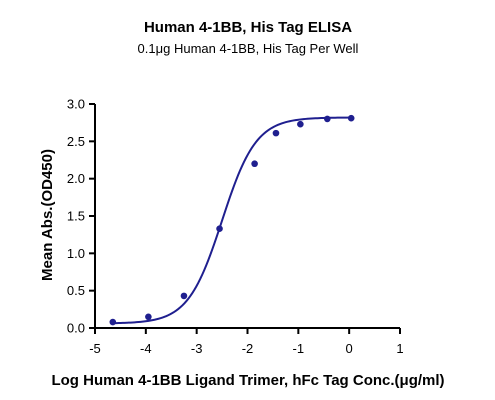  What do you see at coordinates (76, 216) in the screenshot?
I see `y-tick-label: 1.5` at bounding box center [76, 216].